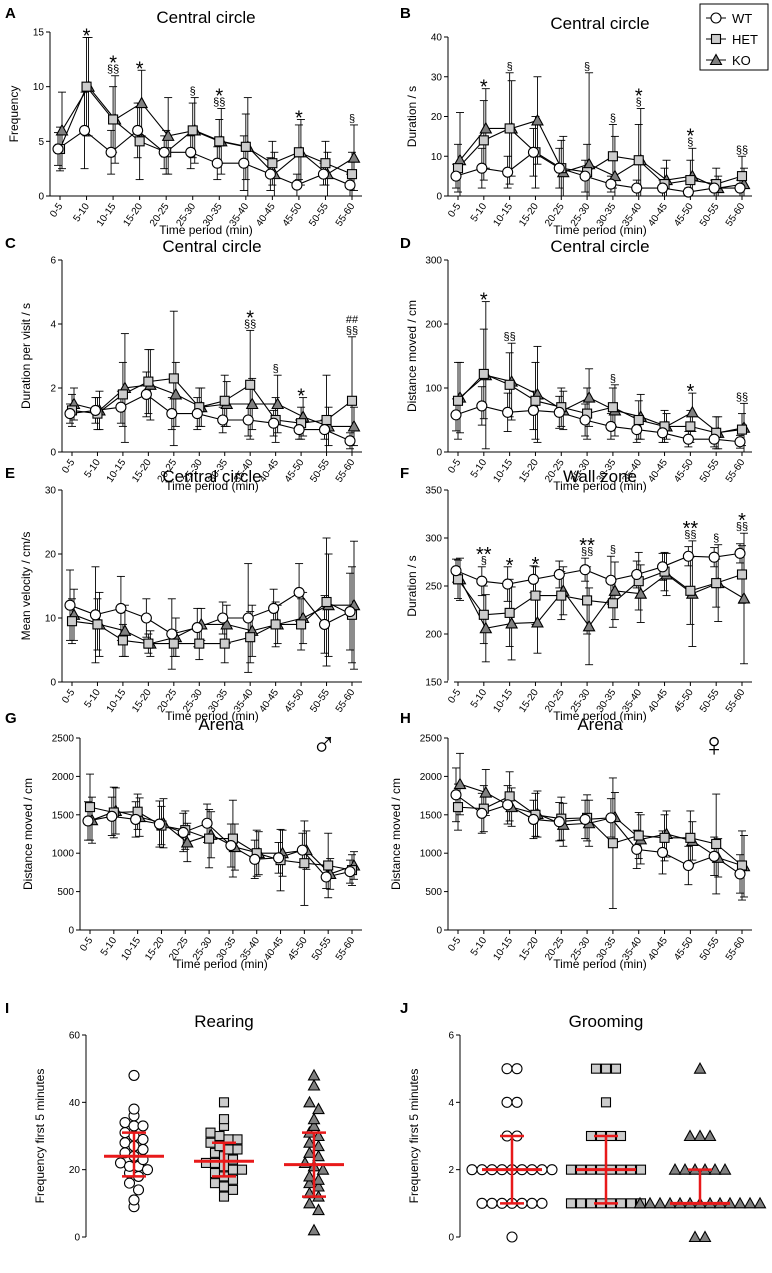 The width and height of the screenshot is (772, 1273). I want to click on y-tick-label: 2000, so click(431, 777).